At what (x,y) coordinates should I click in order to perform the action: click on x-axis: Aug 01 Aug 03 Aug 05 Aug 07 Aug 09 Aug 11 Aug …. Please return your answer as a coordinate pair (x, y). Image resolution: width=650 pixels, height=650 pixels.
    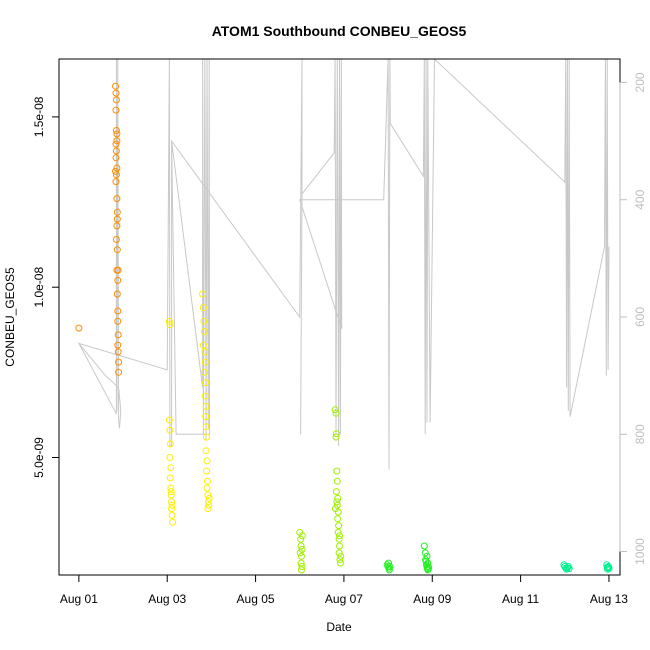
    Looking at the image, I should click on (344, 590).